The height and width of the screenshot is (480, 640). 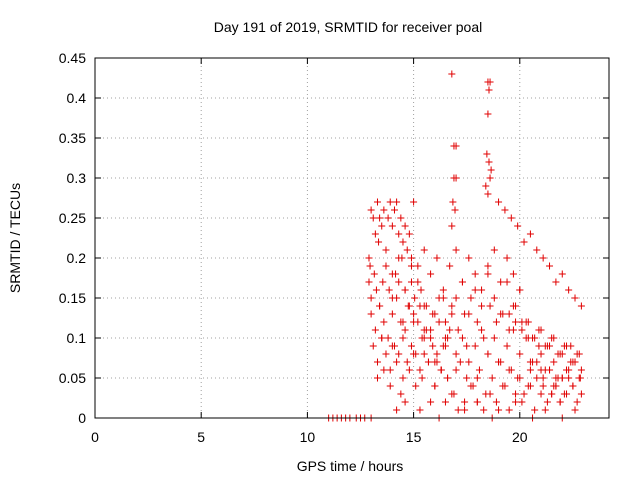 What do you see at coordinates (15, 238) in the screenshot?
I see `y-axis-label: SRMTID / TECUs` at bounding box center [15, 238].